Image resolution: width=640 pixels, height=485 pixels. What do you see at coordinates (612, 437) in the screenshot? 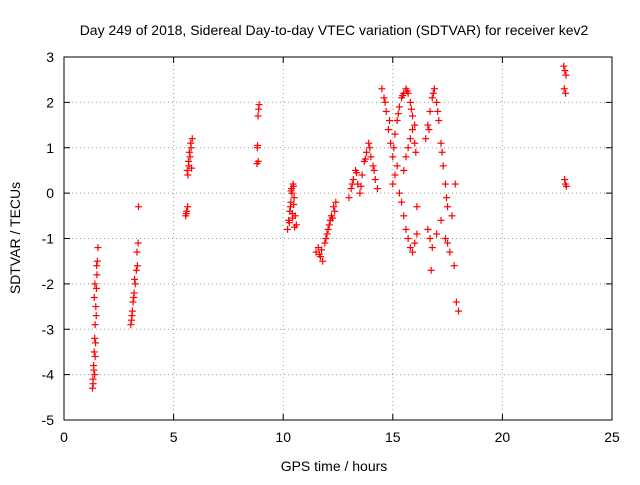
I see `x-tick-label: 25` at bounding box center [612, 437].